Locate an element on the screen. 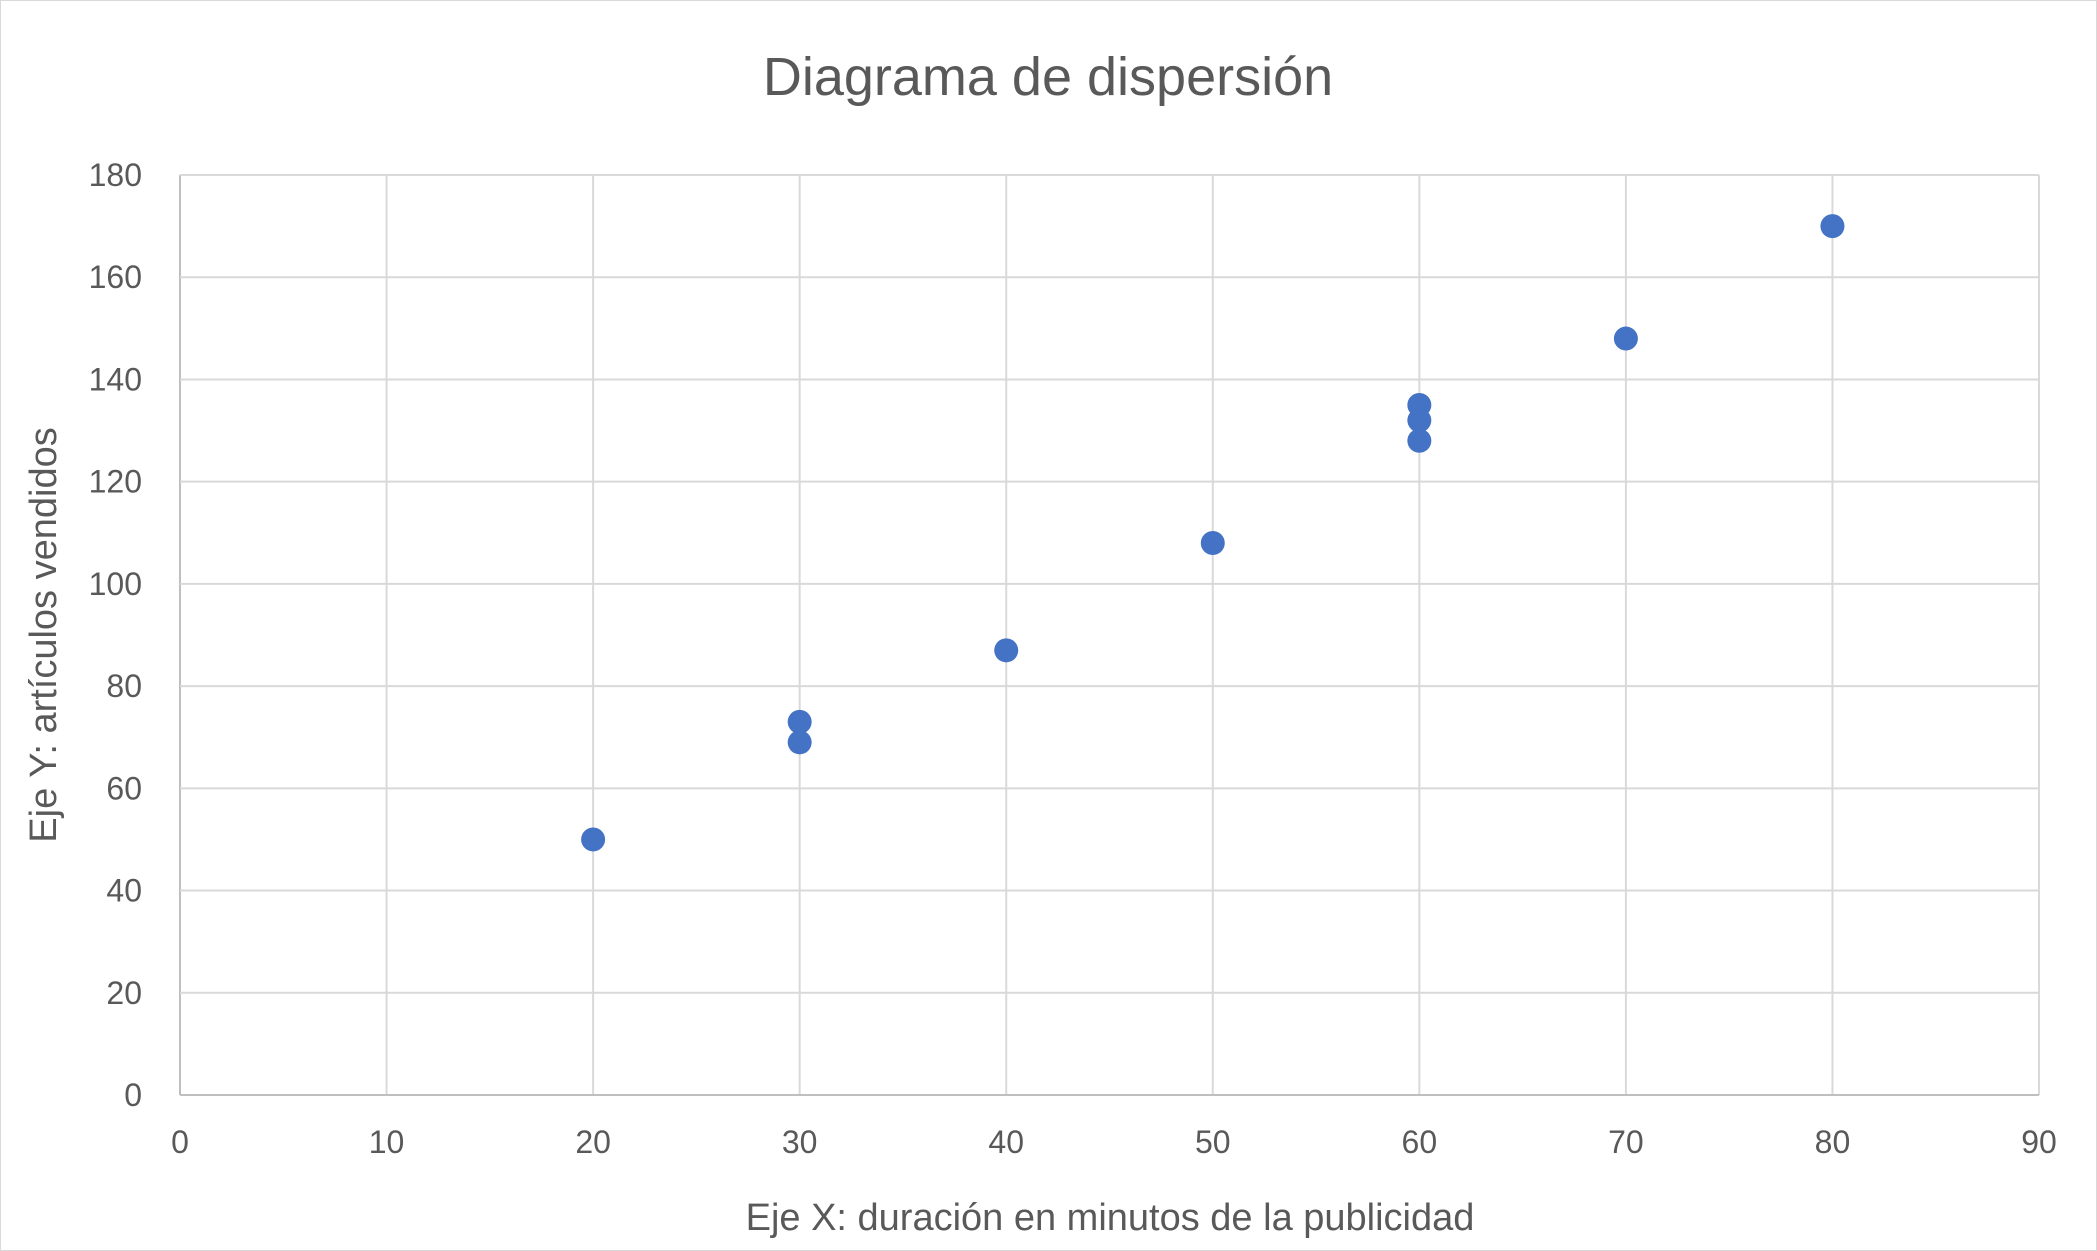 The width and height of the screenshot is (2097, 1251). y-tick-label-40: 40 is located at coordinates (124, 891).